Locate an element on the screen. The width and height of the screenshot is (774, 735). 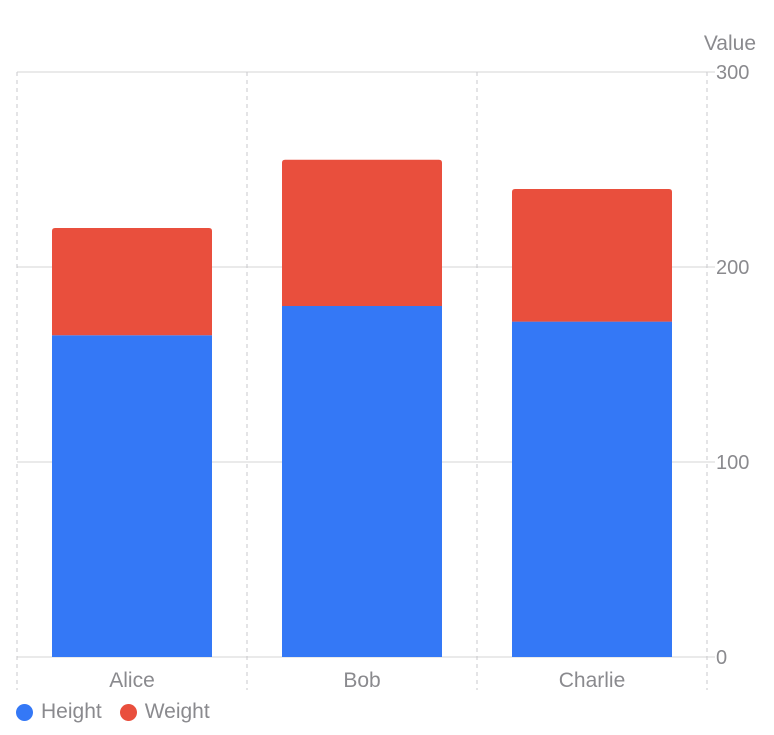
y-tick-label: 200 is located at coordinates (732, 268).